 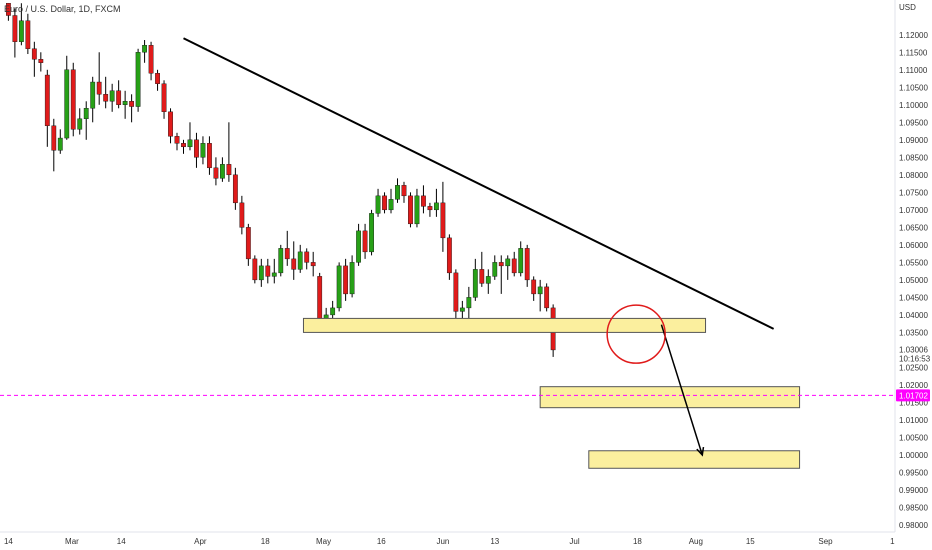 What do you see at coordinates (913, 437) in the screenshot?
I see `y-tick-label: 1.00500` at bounding box center [913, 437].